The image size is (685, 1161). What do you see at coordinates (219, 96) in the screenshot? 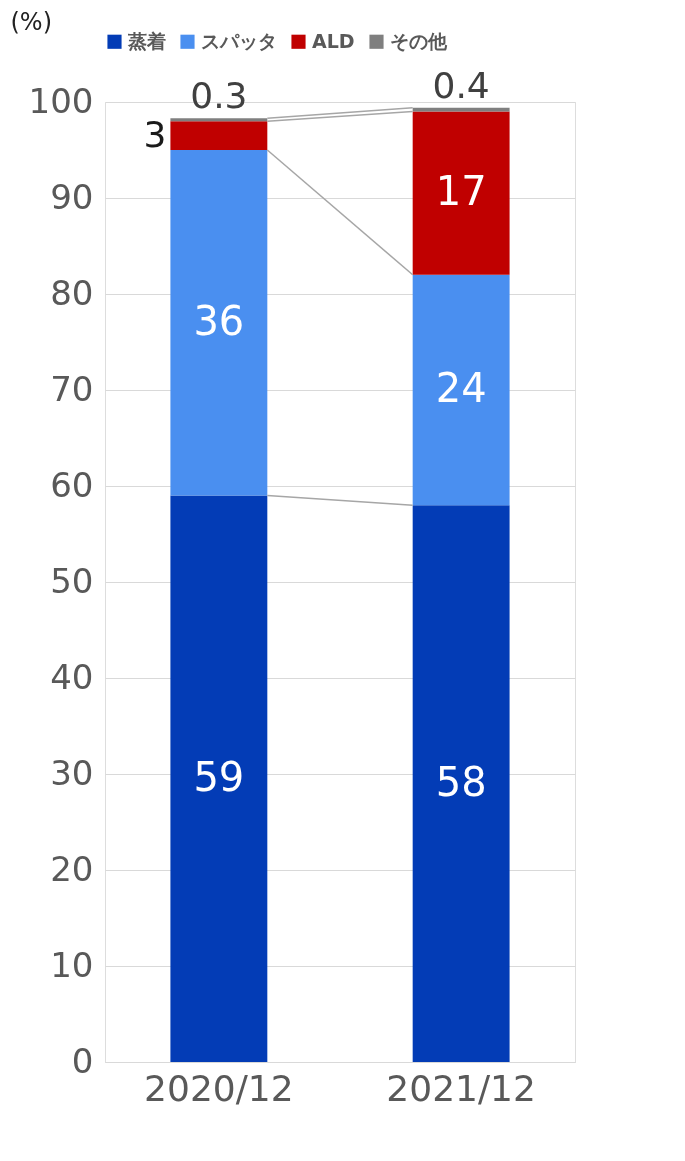
I see `data-label: 0.3` at bounding box center [219, 96].